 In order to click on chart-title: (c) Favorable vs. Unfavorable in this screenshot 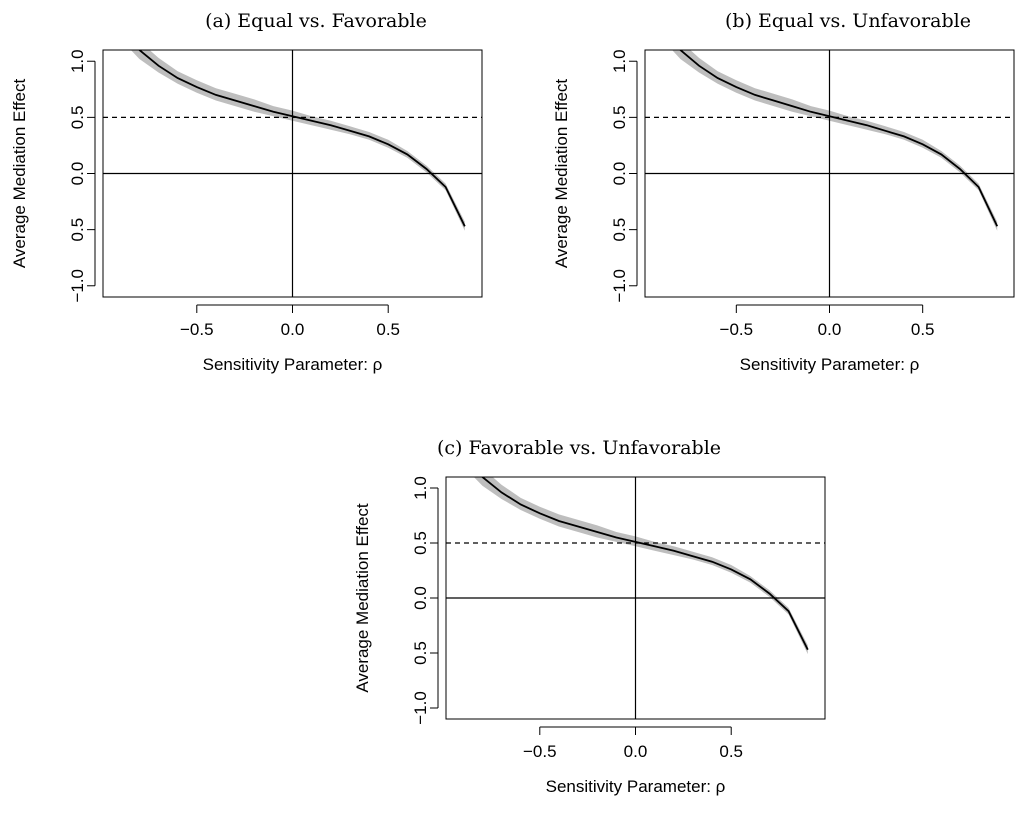, I will do `click(579, 448)`.